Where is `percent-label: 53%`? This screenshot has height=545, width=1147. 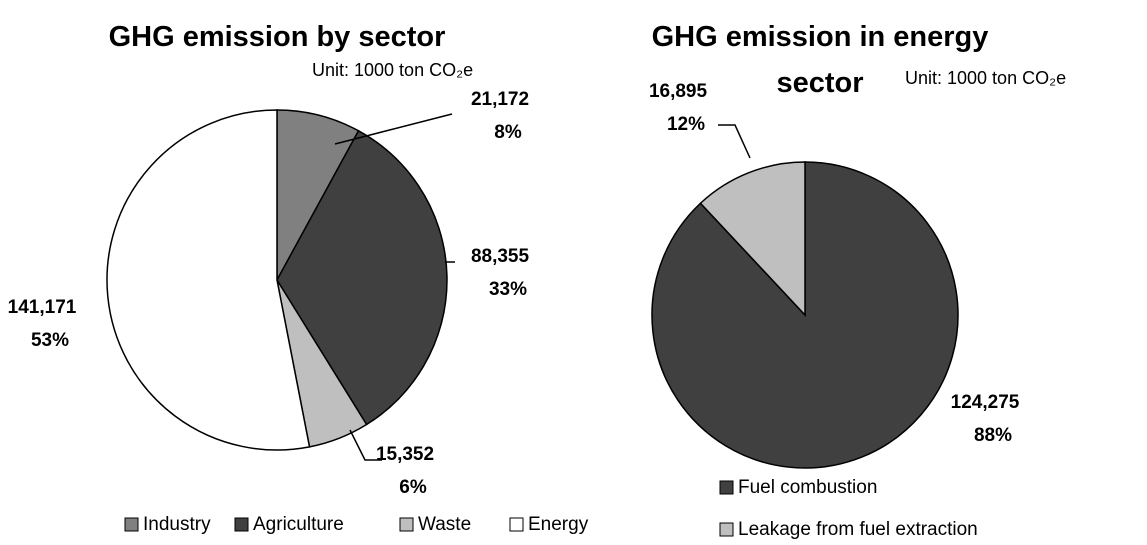 percent-label: 53% is located at coordinates (50, 340).